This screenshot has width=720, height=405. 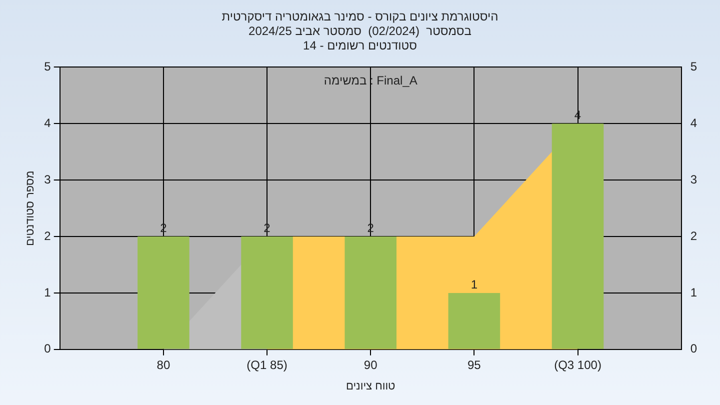 What do you see at coordinates (267, 365) in the screenshot?
I see `x-tick-label: (Q1 85)` at bounding box center [267, 365].